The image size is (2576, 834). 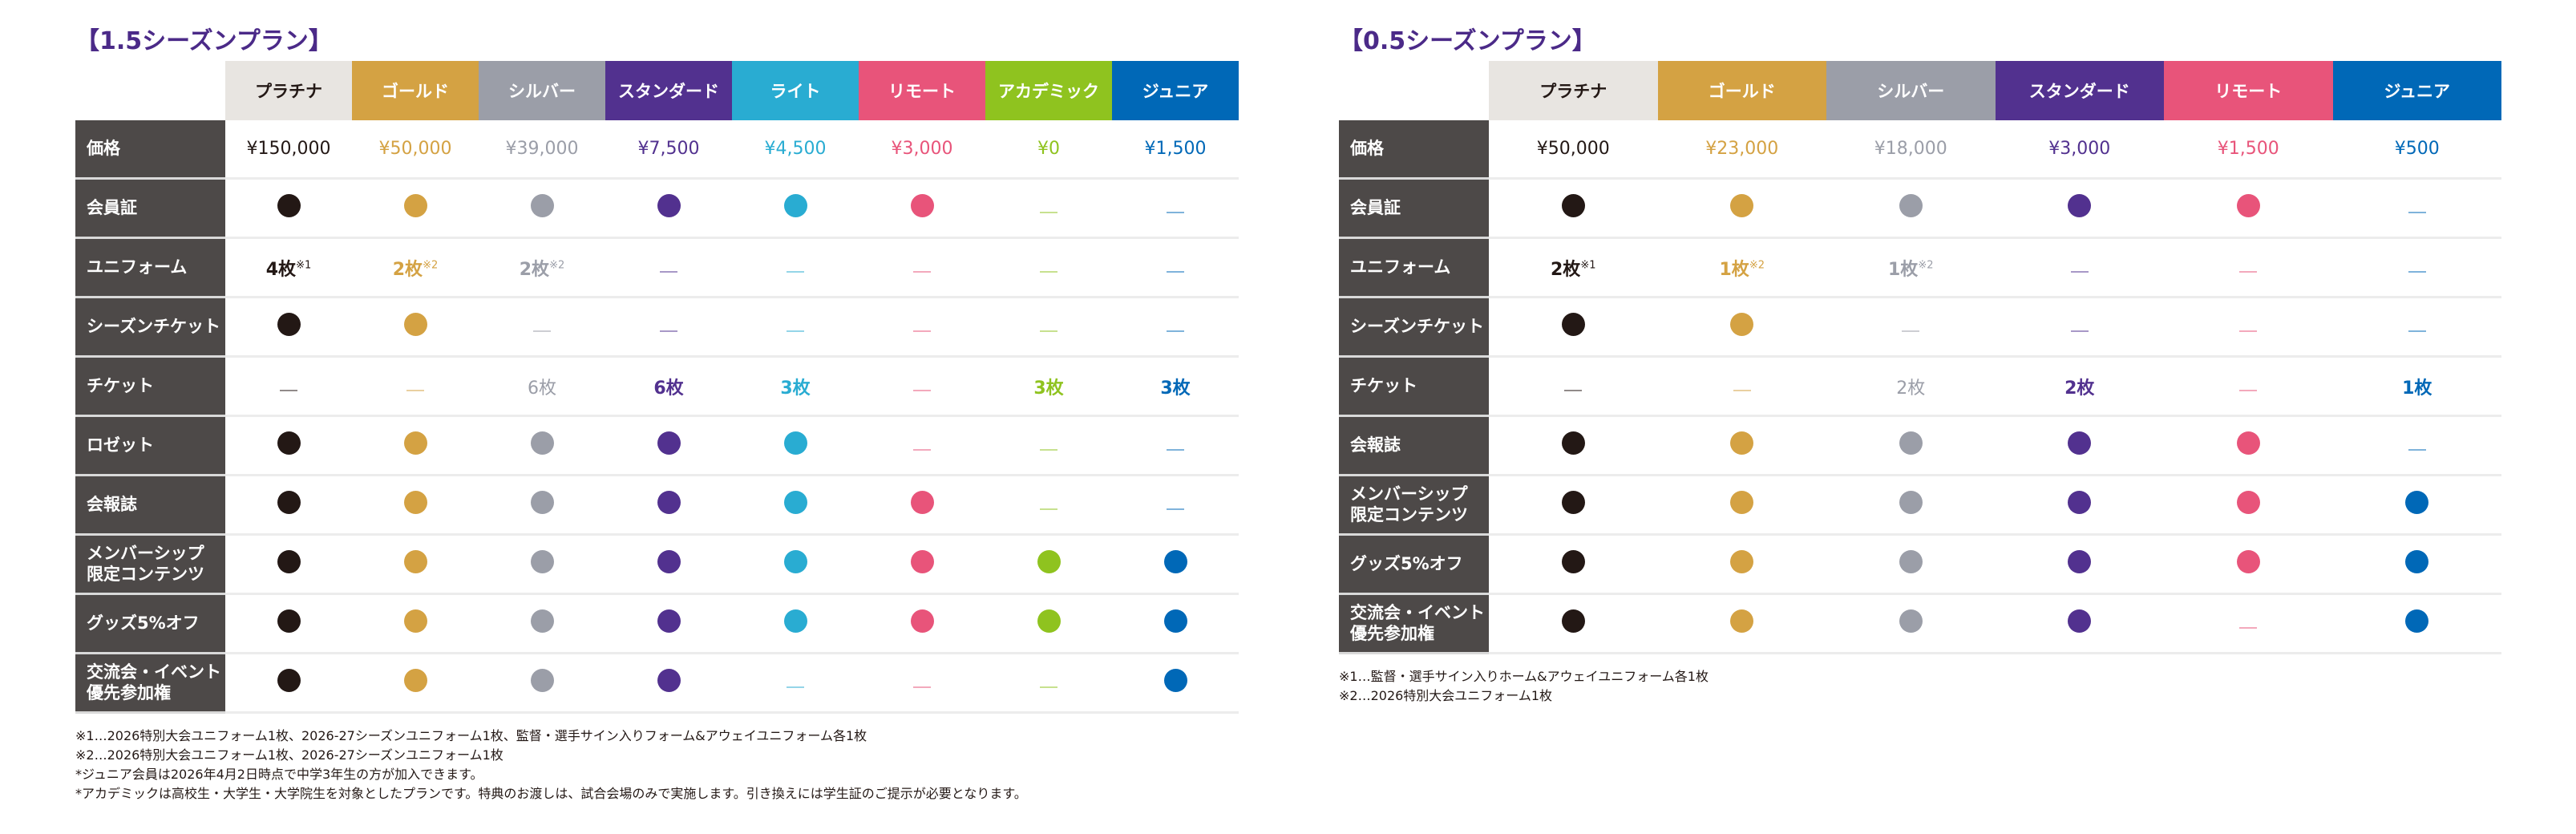 I want to click on table-row: チケット 2枚 2枚 1枚, so click(x=1920, y=387).